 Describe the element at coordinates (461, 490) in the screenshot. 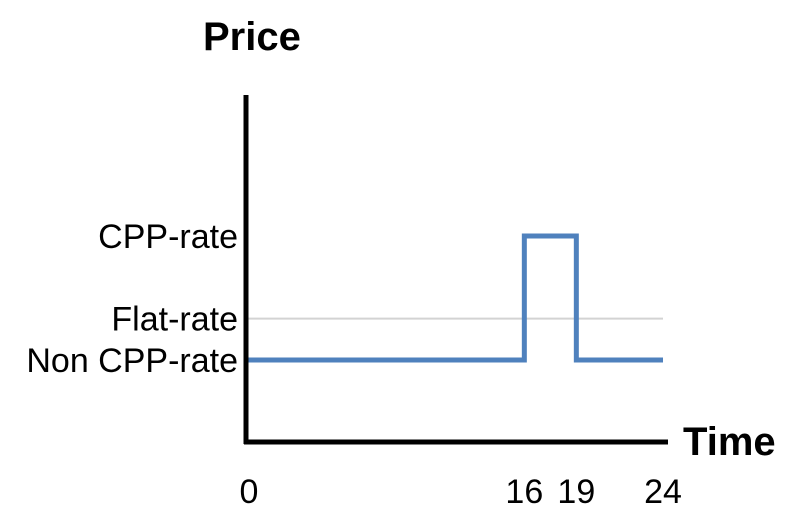

I see `x-tick-labels: 0 16 19 24` at that location.